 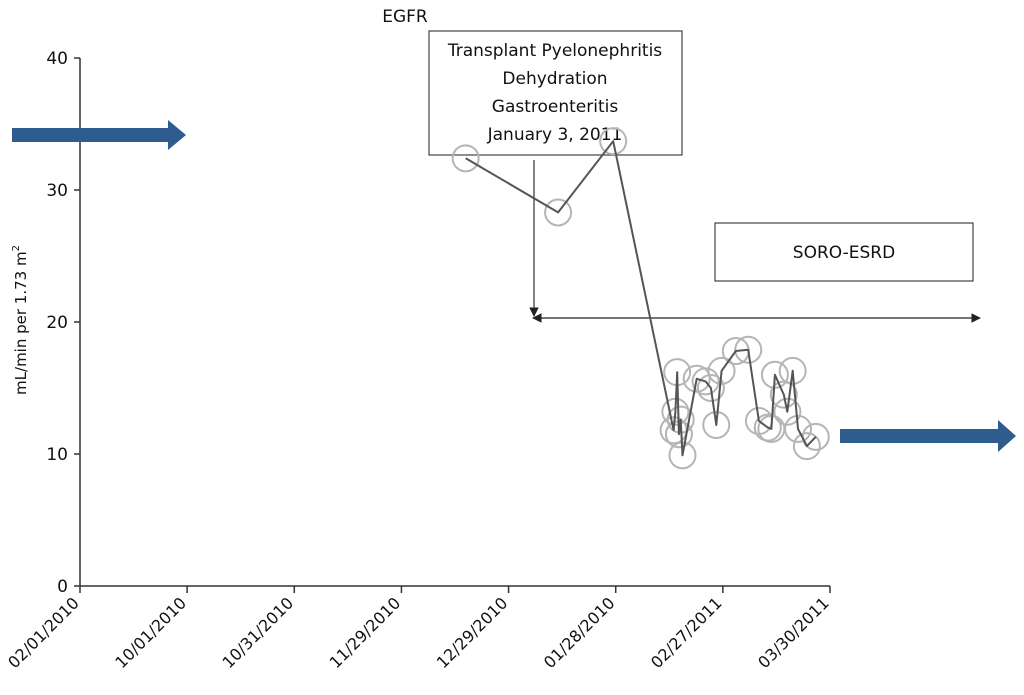 I want to click on x-tick-label: 02/27/2011, so click(x=686, y=632).